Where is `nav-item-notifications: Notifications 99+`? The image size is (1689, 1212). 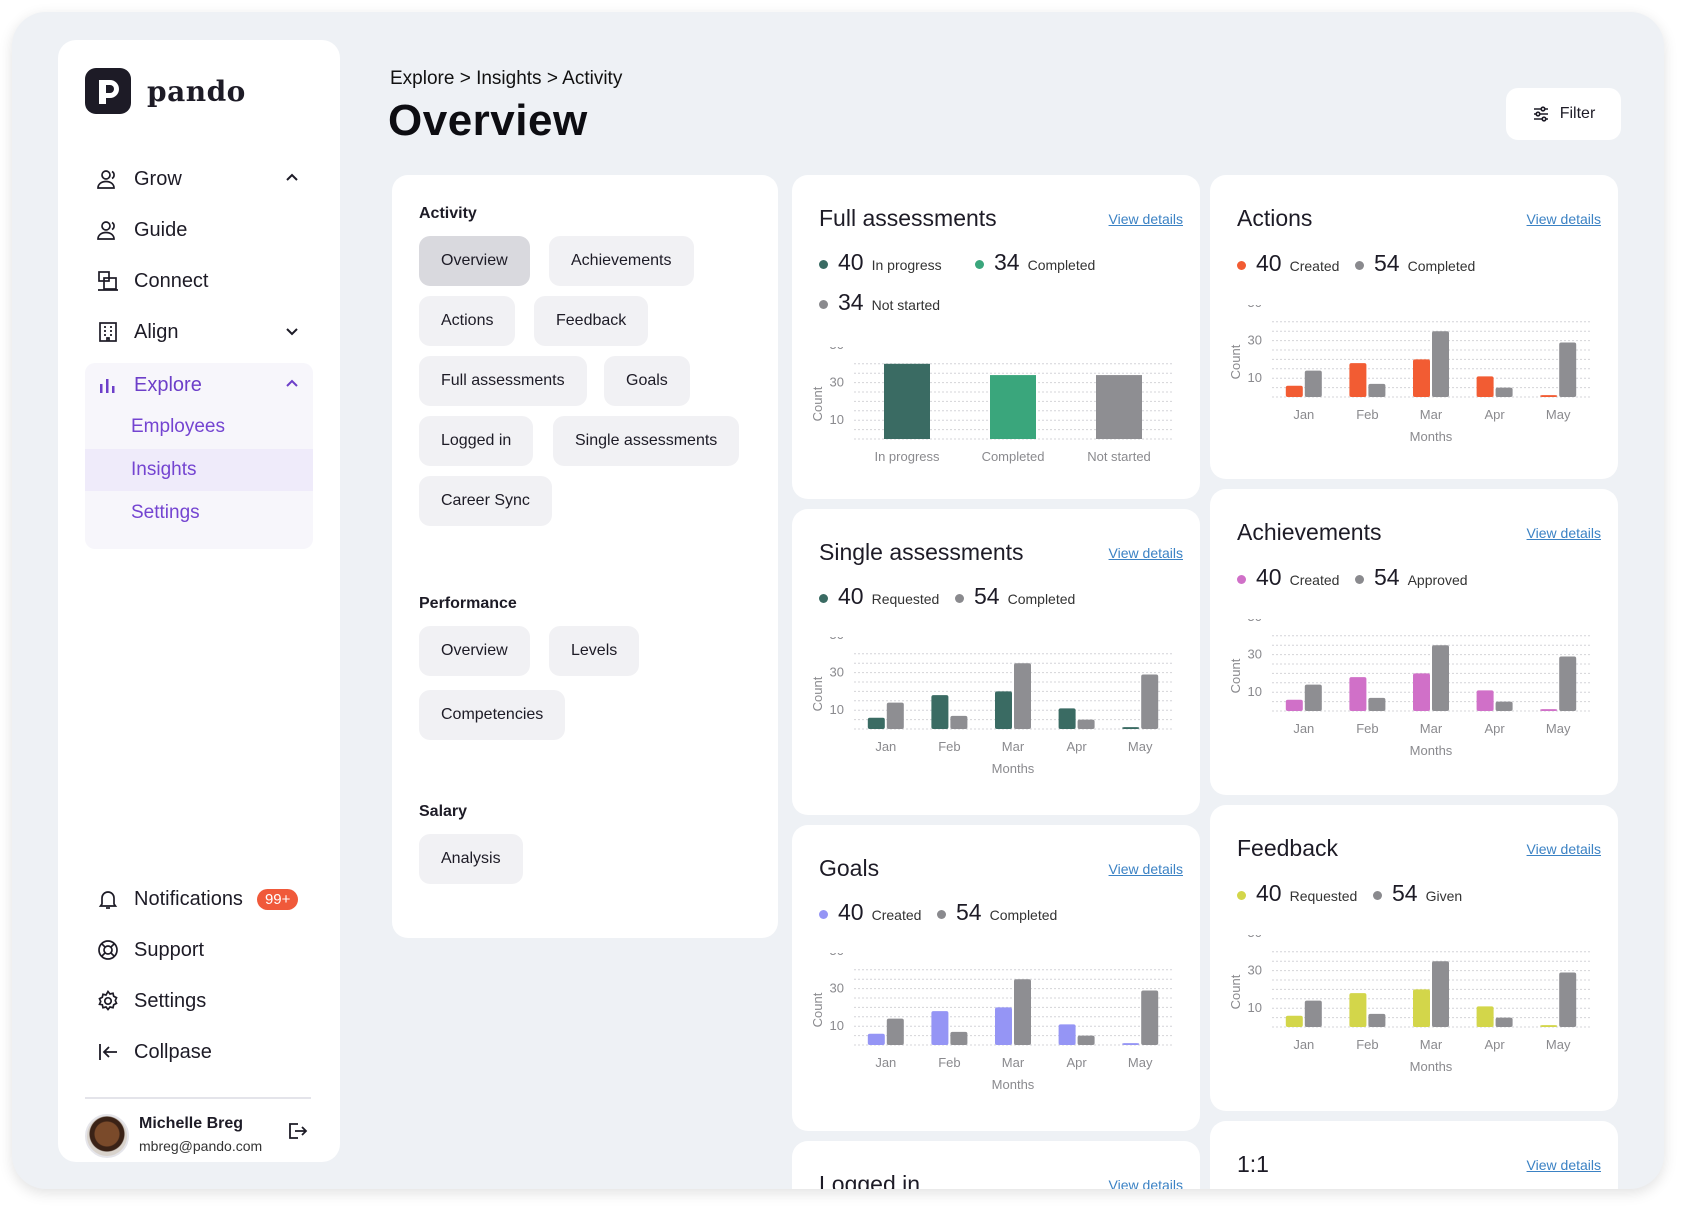 nav-item-notifications: Notifications 99+ is located at coordinates (199, 899).